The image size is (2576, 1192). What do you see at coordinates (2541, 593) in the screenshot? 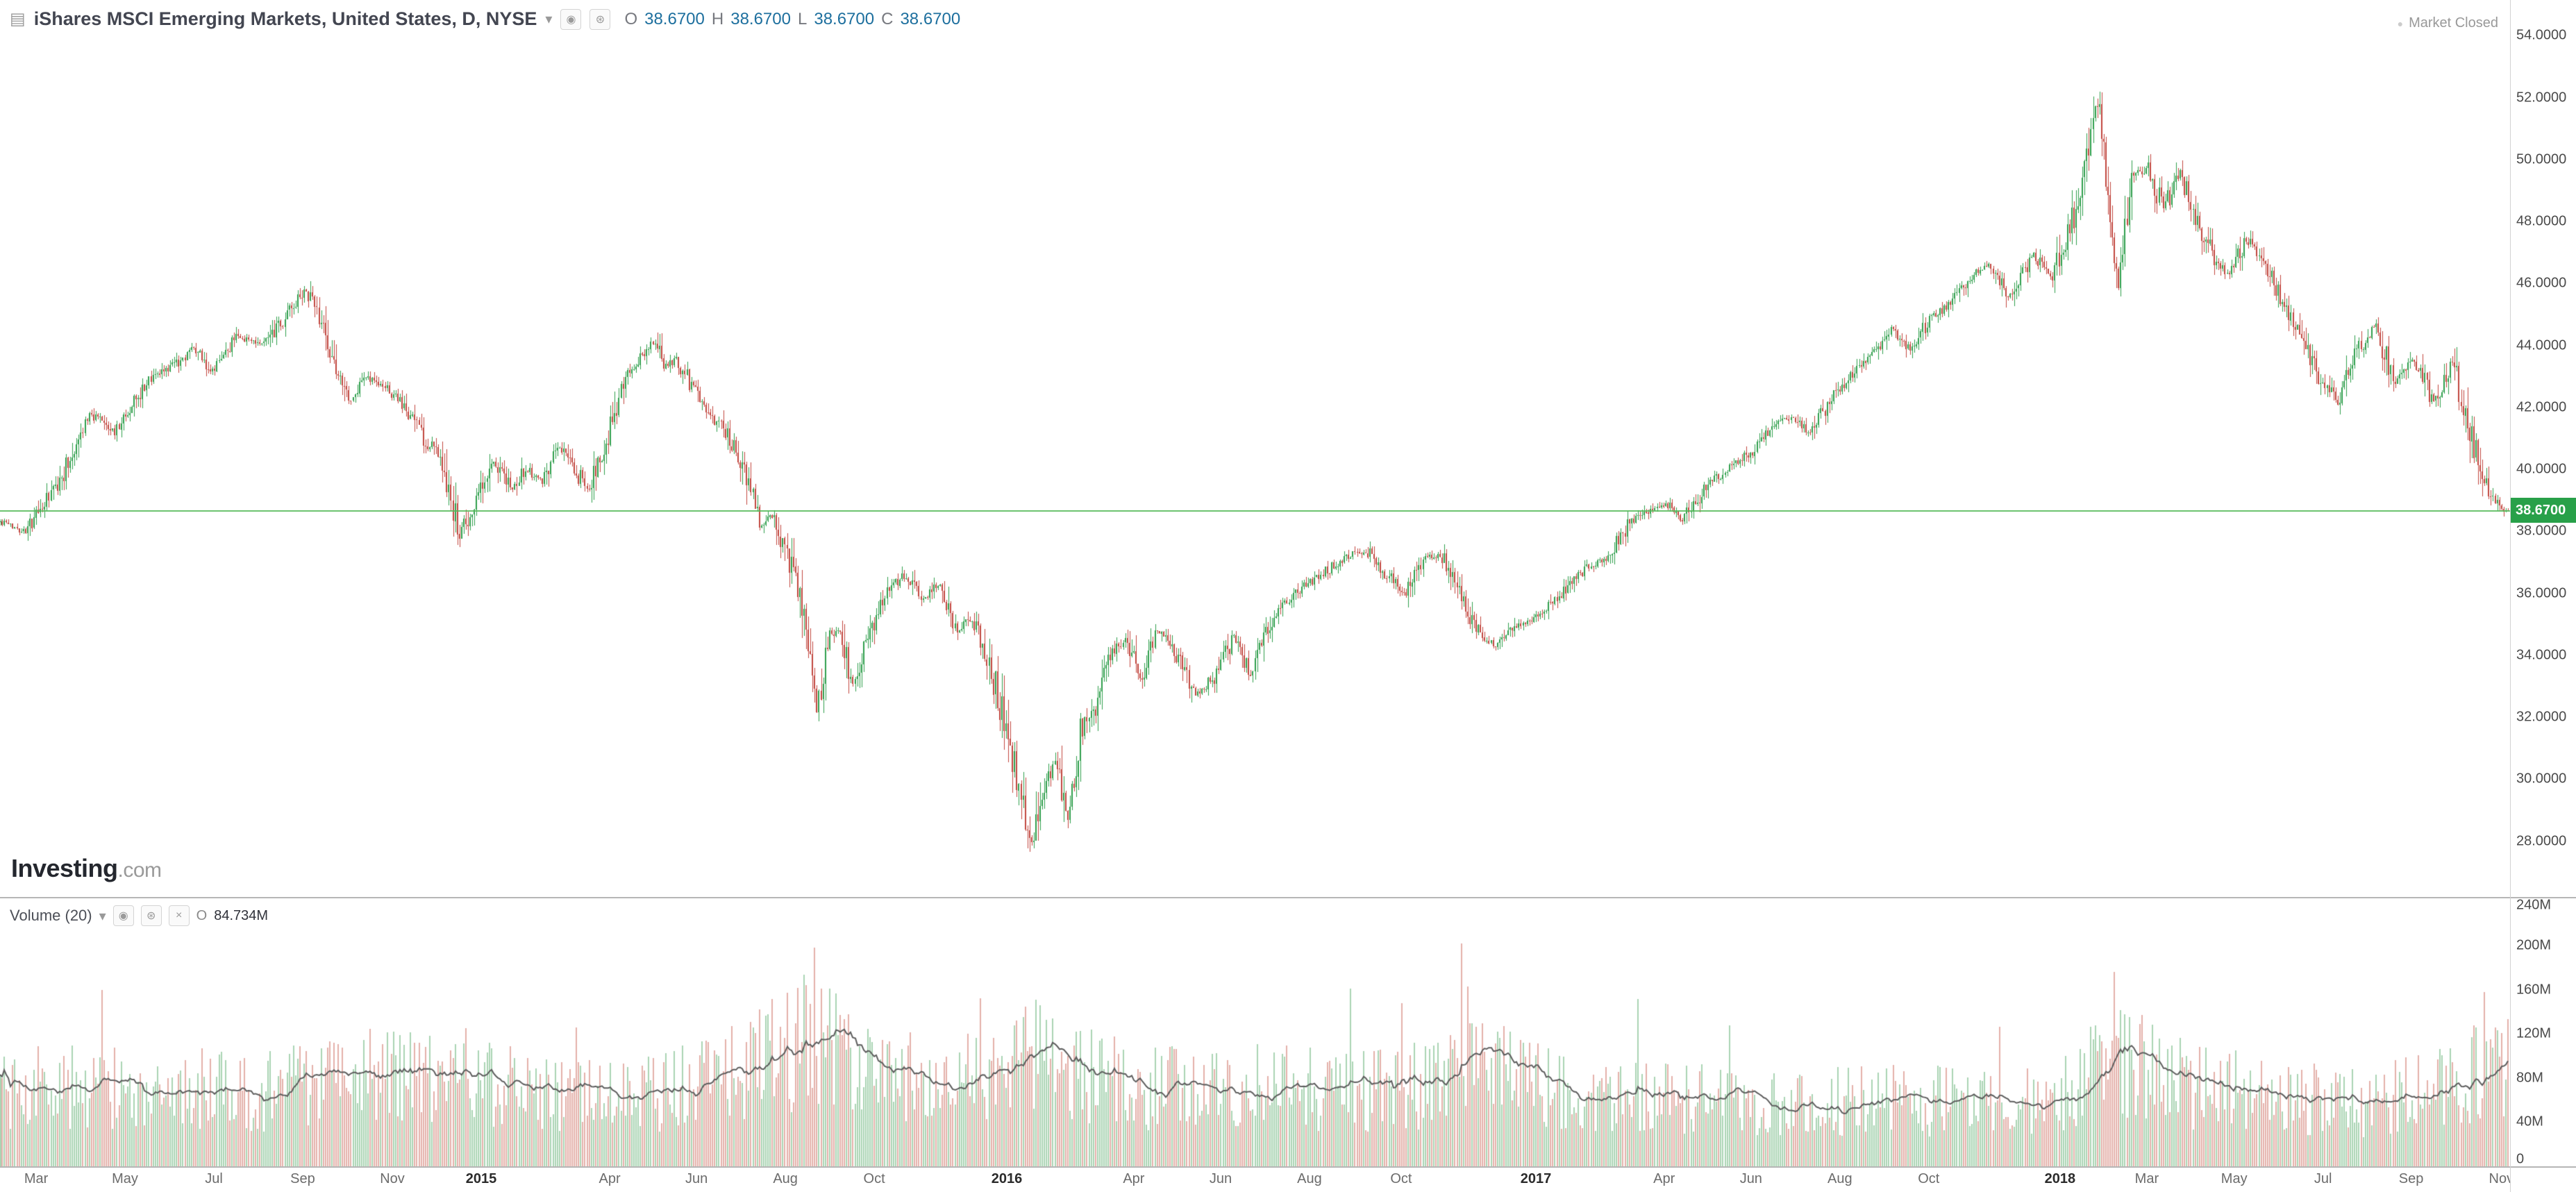
I see `price-tick-label: 36.0000` at bounding box center [2541, 593].